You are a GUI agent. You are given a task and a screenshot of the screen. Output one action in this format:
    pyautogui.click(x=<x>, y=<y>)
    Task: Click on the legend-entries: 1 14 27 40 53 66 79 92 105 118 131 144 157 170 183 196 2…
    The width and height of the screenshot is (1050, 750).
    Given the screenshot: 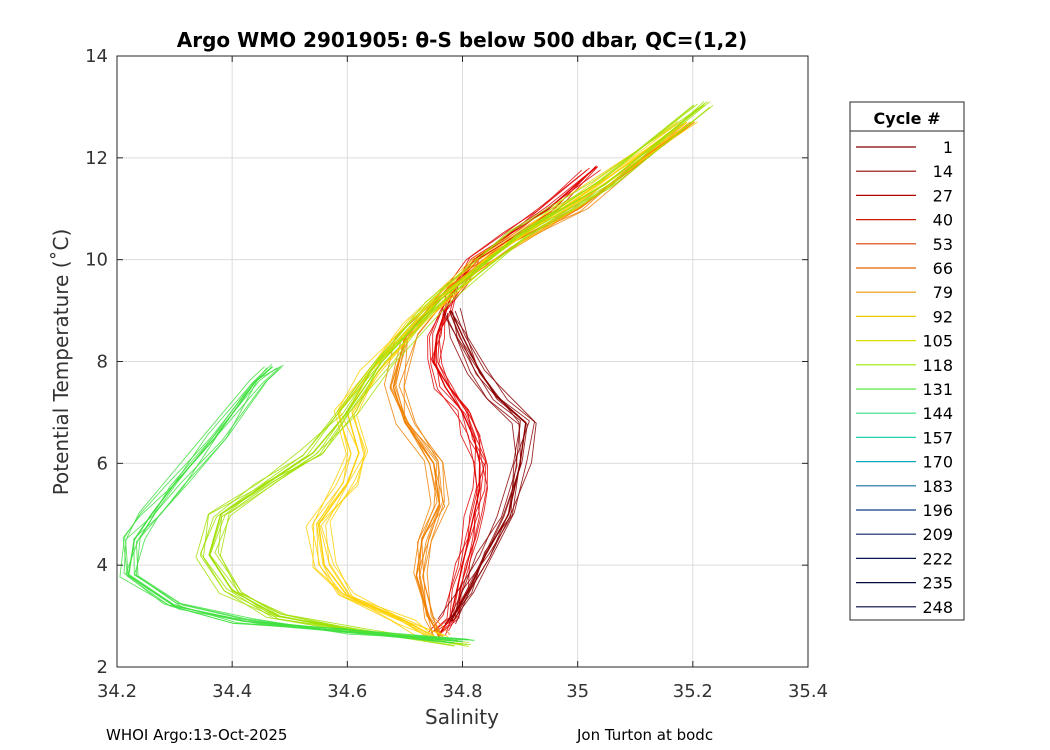 What is the action you would take?
    pyautogui.click(x=904, y=377)
    